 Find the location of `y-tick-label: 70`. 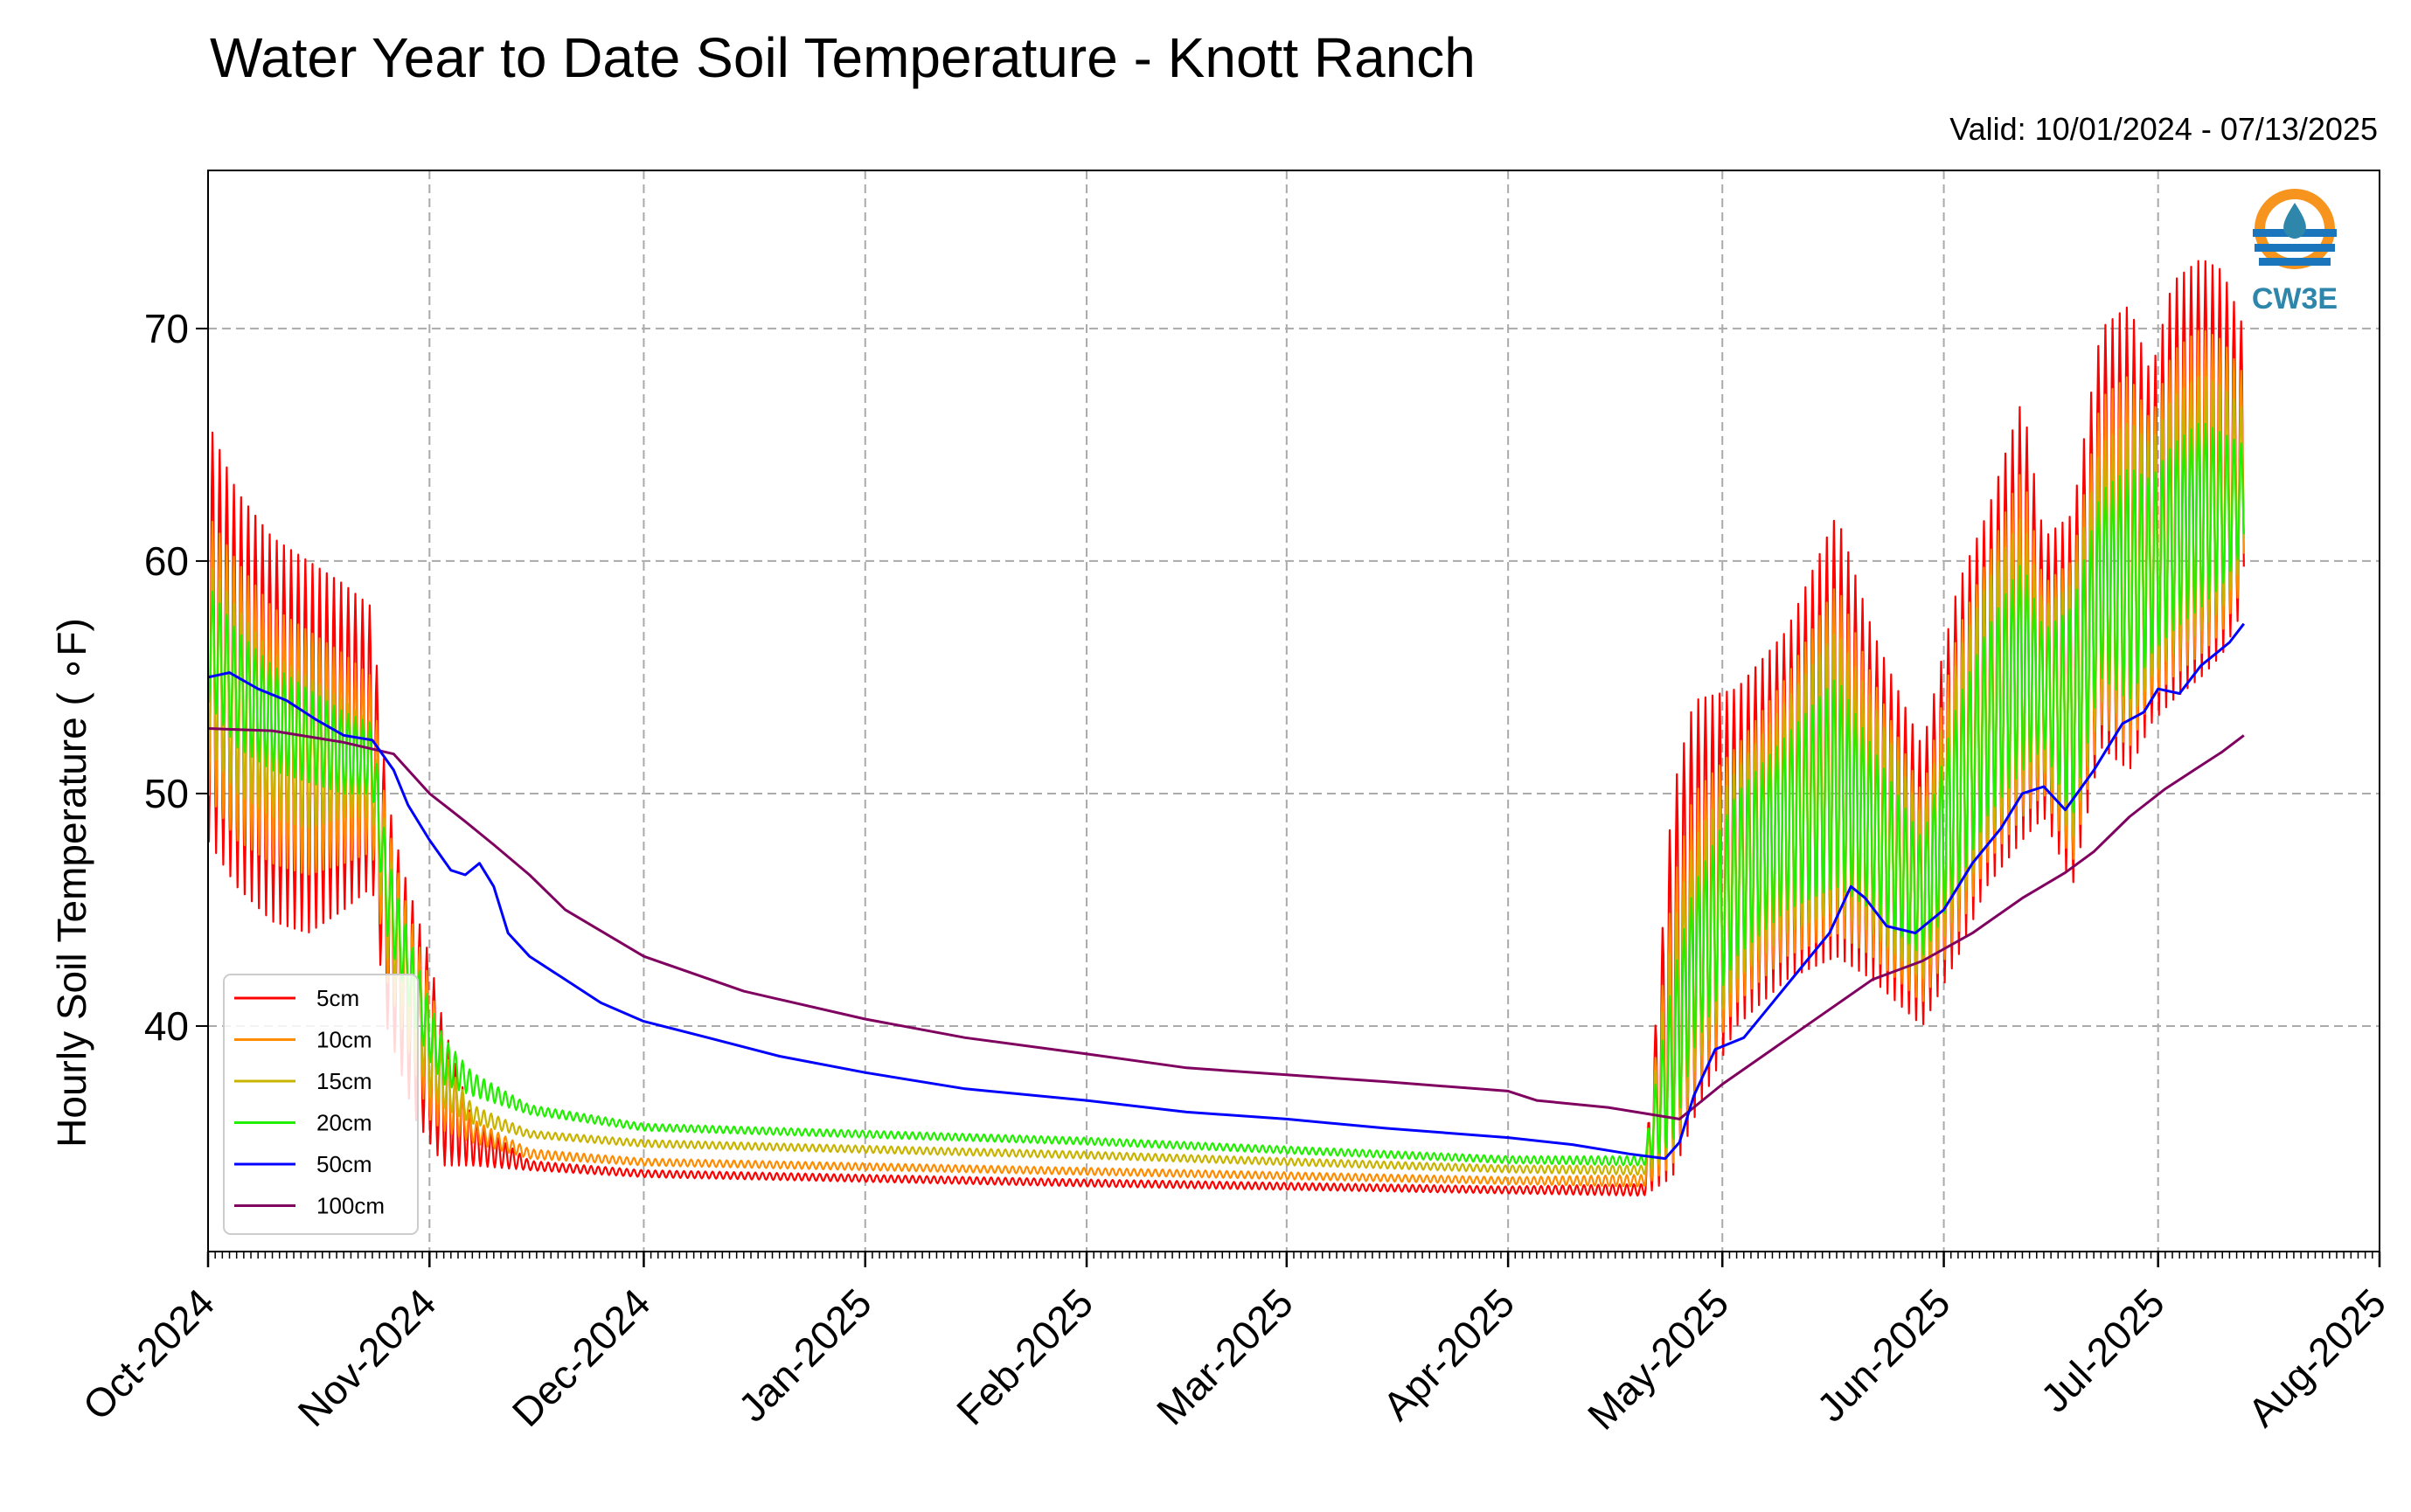

y-tick-label: 70 is located at coordinates (166, 328).